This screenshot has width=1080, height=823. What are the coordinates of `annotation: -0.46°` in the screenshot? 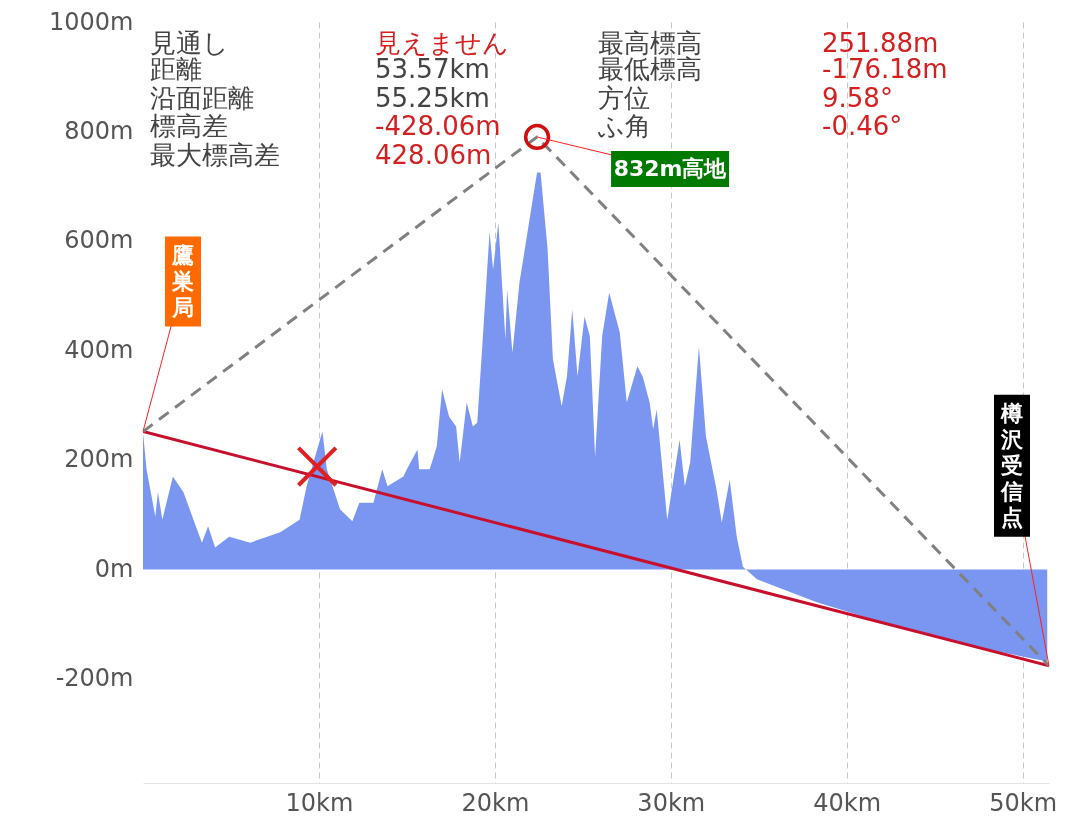 It's located at (862, 126).